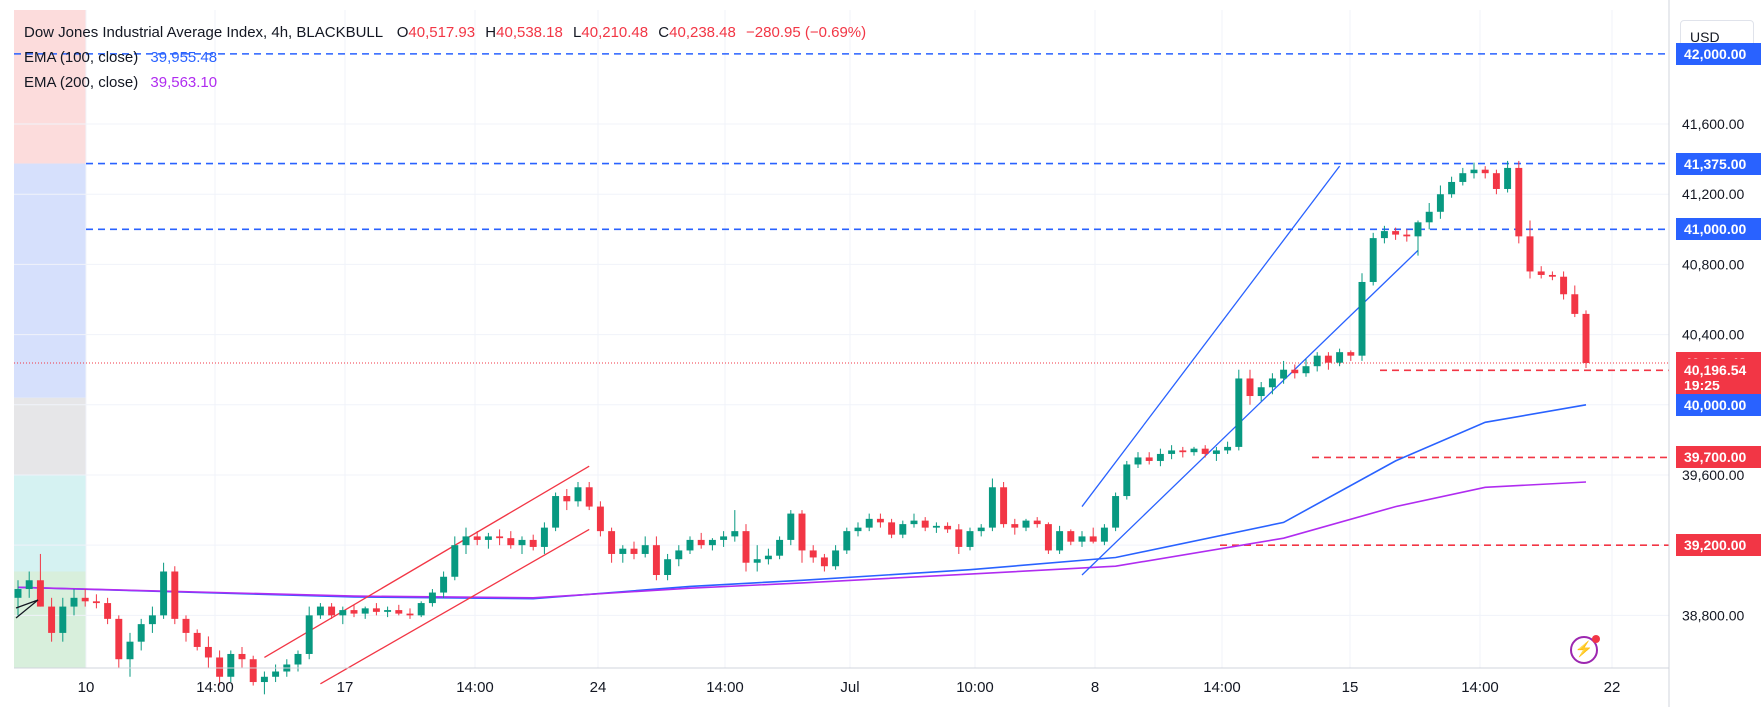 Image resolution: width=1761 pixels, height=707 pixels. What do you see at coordinates (1713, 194) in the screenshot?
I see `y-tick-label-1: 41,200.00` at bounding box center [1713, 194].